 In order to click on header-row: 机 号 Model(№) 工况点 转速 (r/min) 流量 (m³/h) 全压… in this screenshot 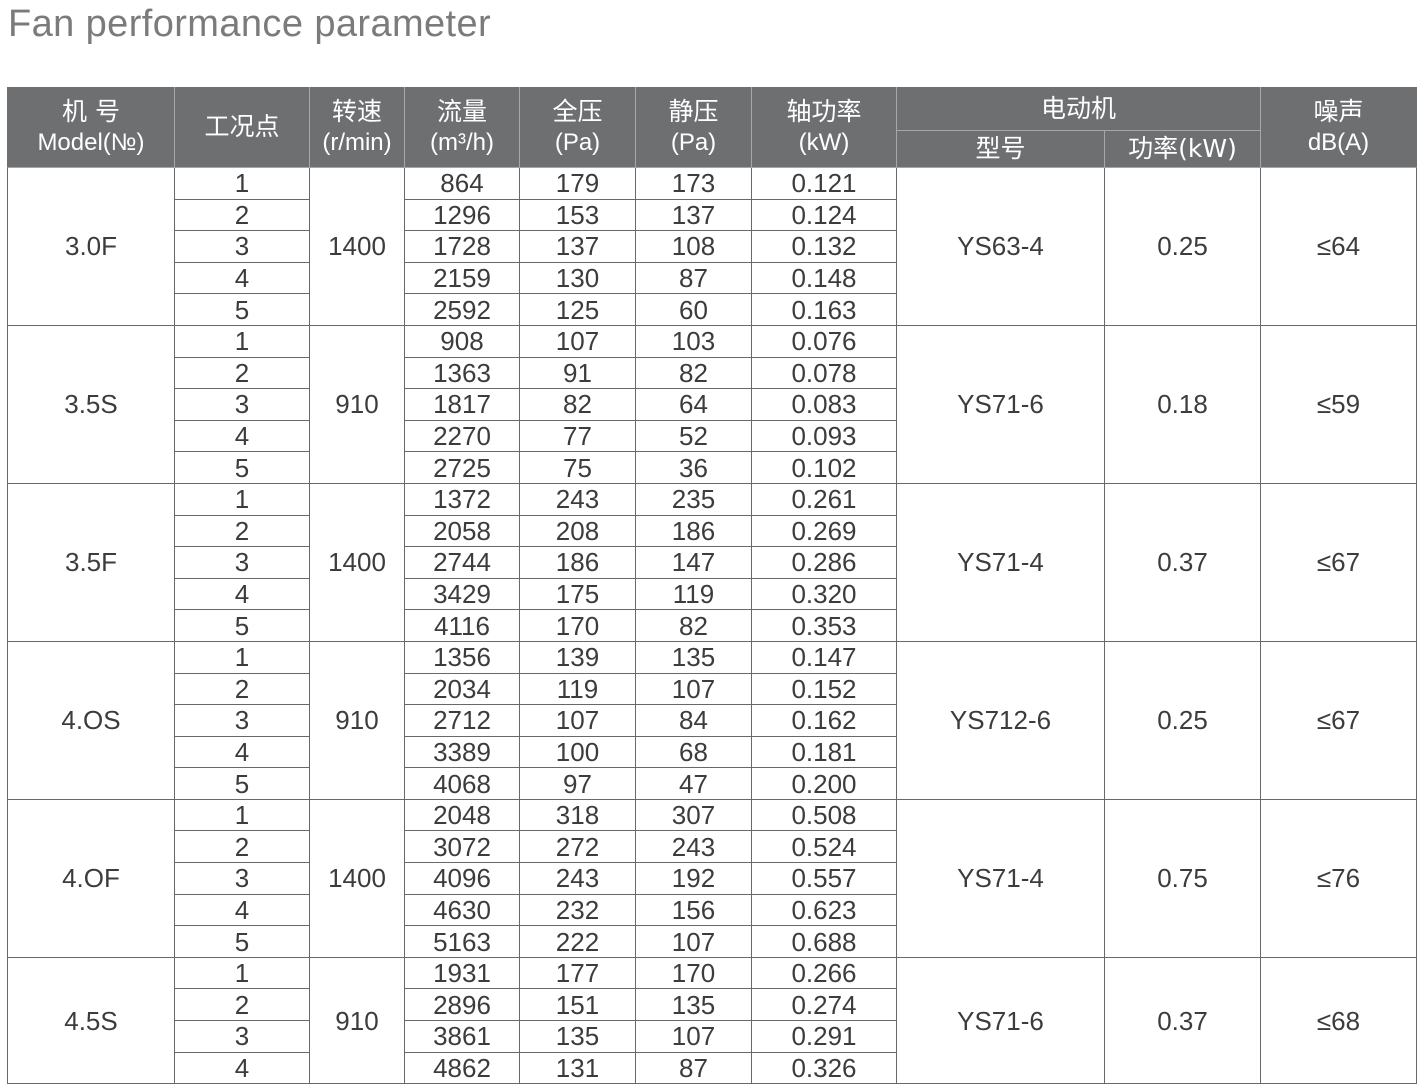, I will do `click(712, 127)`.